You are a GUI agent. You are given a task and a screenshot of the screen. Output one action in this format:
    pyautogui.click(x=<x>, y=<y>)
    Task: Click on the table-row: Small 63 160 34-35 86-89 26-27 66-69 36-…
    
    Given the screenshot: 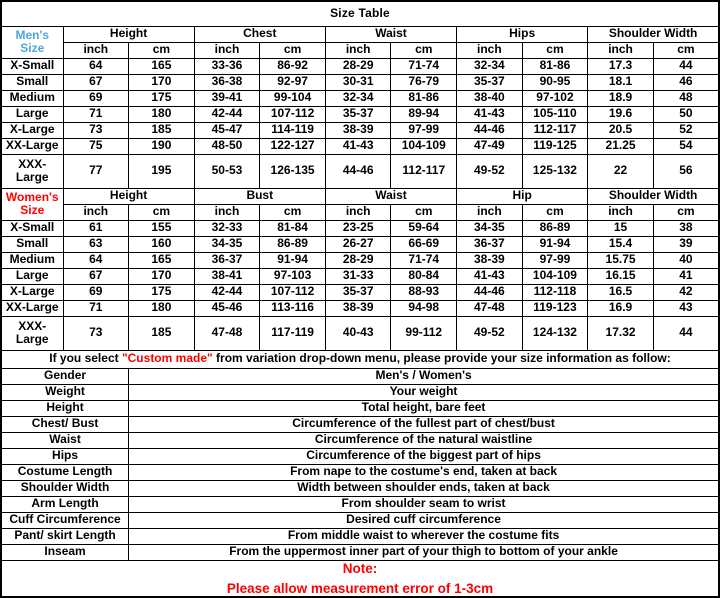 What is the action you would take?
    pyautogui.click(x=360, y=244)
    